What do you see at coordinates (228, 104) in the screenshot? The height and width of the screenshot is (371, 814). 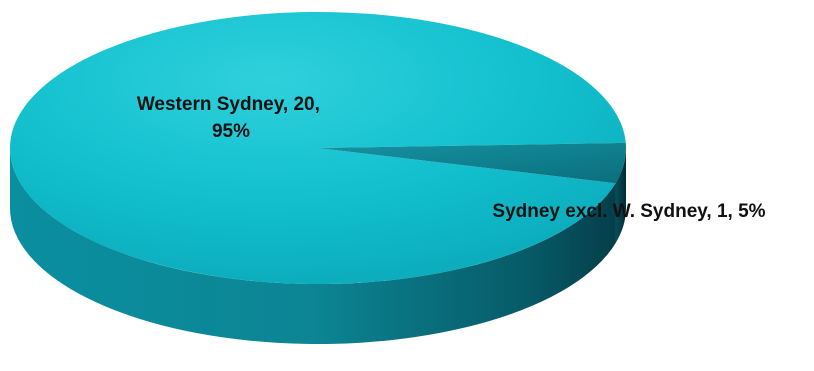 I see `data-label-western-sydney-line1: Western Sydney, 20,` at bounding box center [228, 104].